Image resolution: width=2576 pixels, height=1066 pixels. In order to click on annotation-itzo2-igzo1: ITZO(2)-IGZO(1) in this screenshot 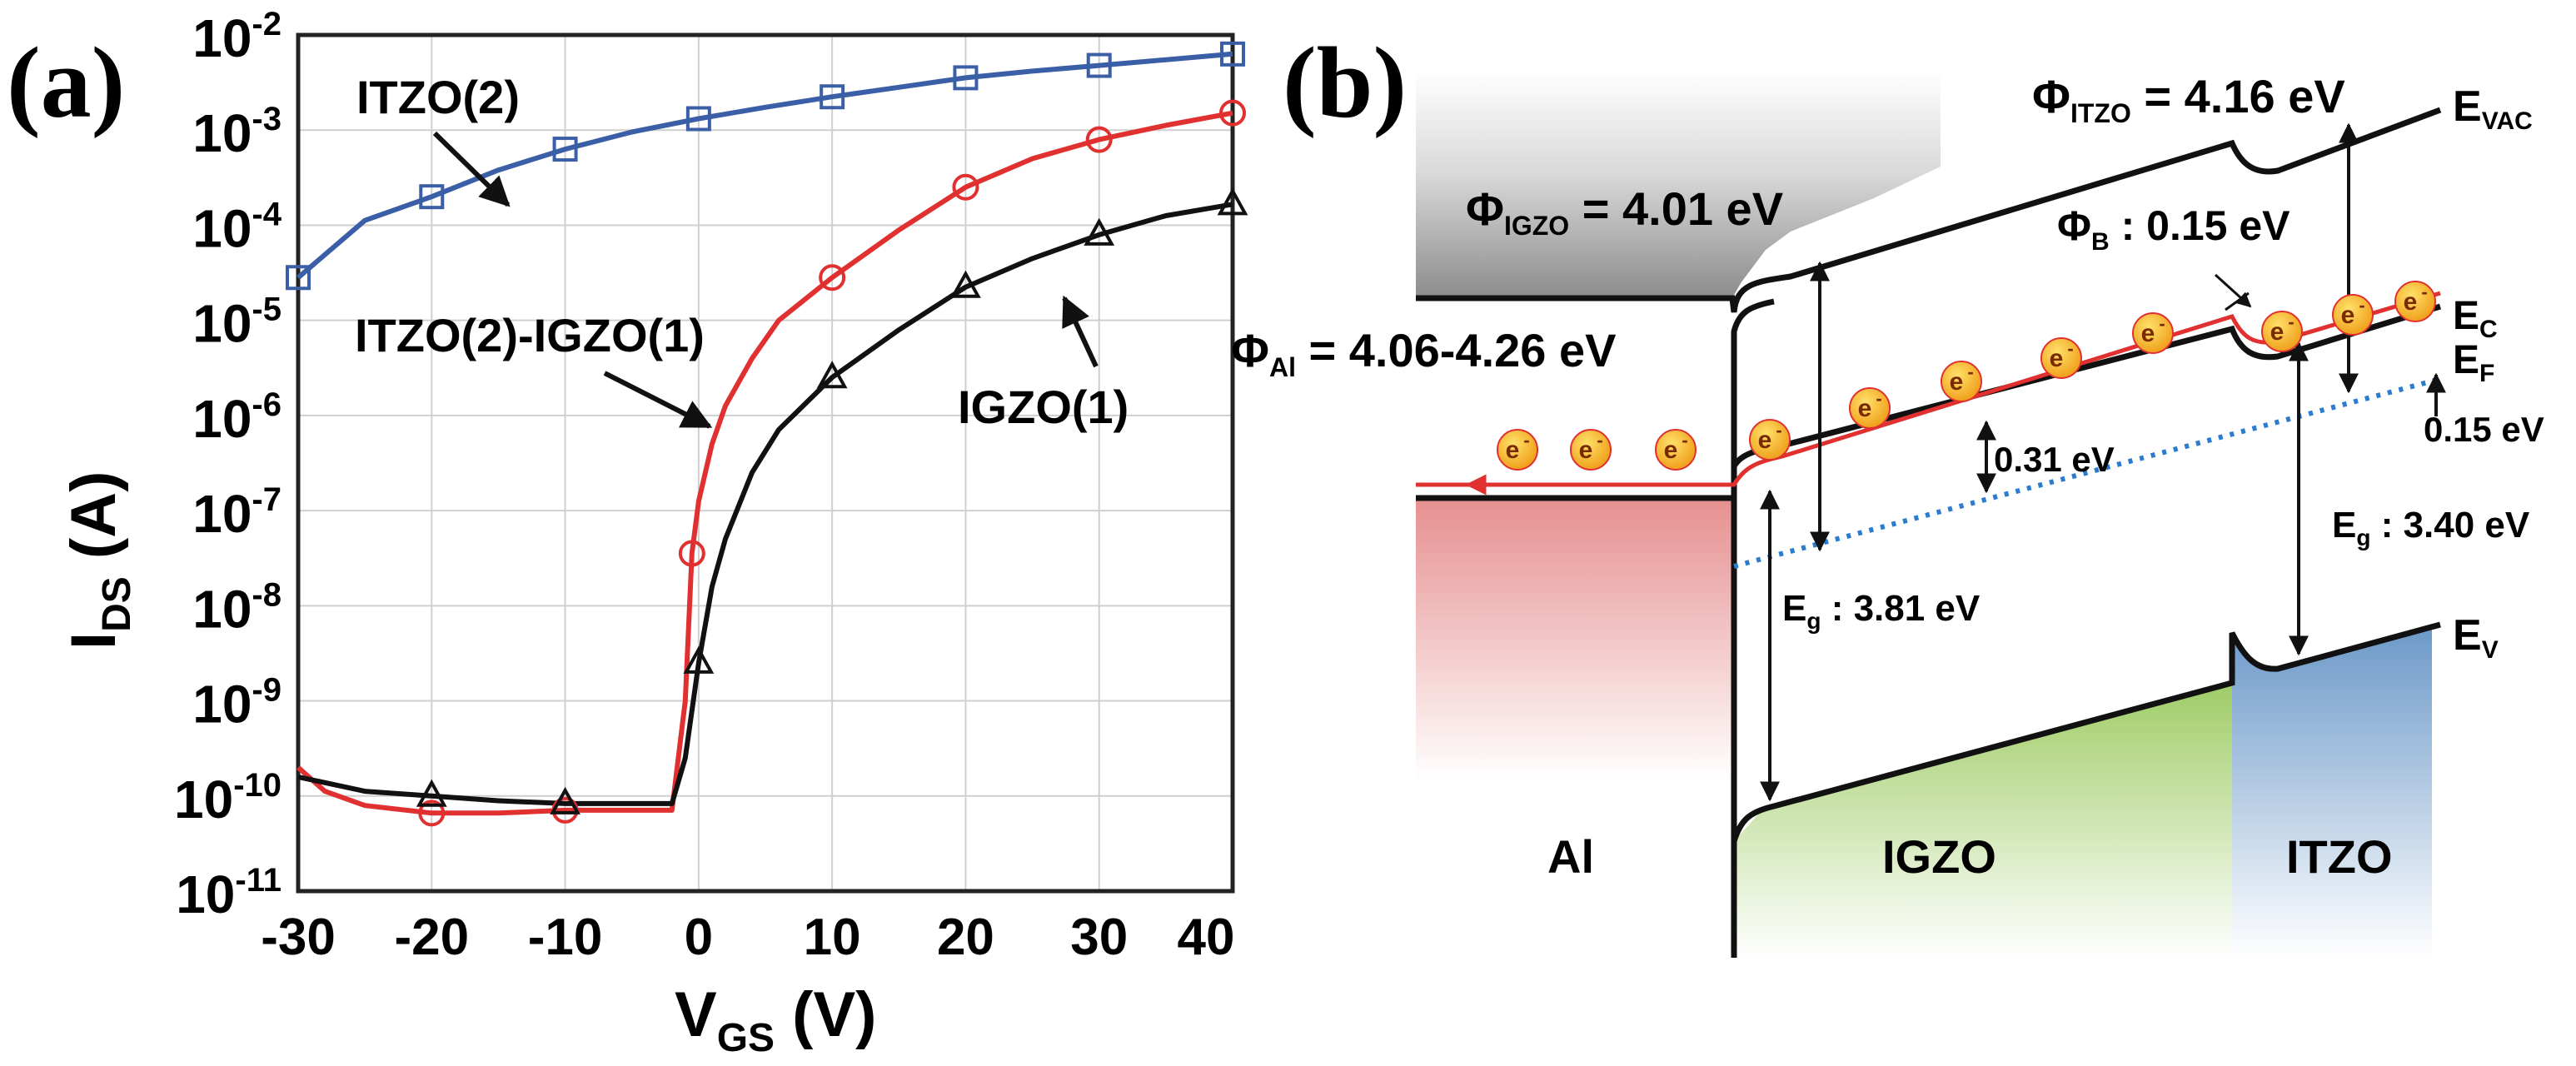, I will do `click(530, 335)`.